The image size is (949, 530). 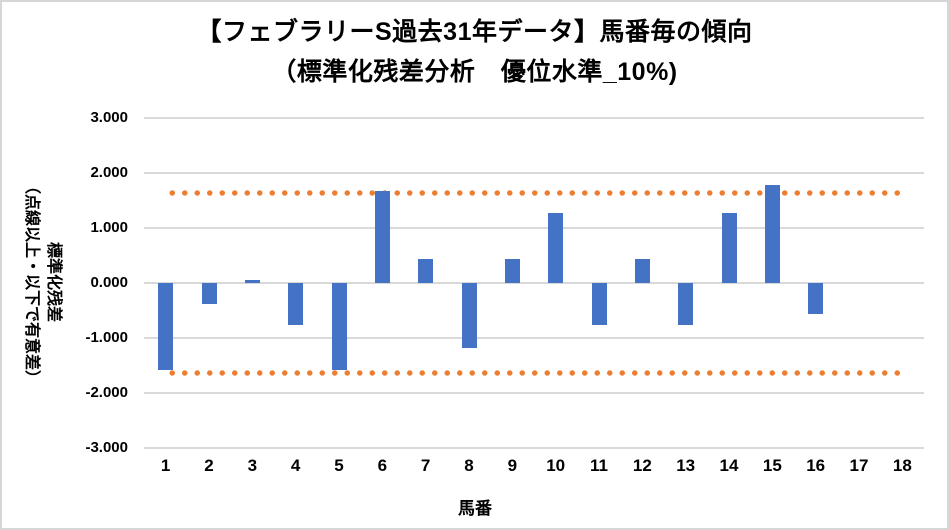 What do you see at coordinates (106, 392) in the screenshot?
I see `y-tick-label: -2.000` at bounding box center [106, 392].